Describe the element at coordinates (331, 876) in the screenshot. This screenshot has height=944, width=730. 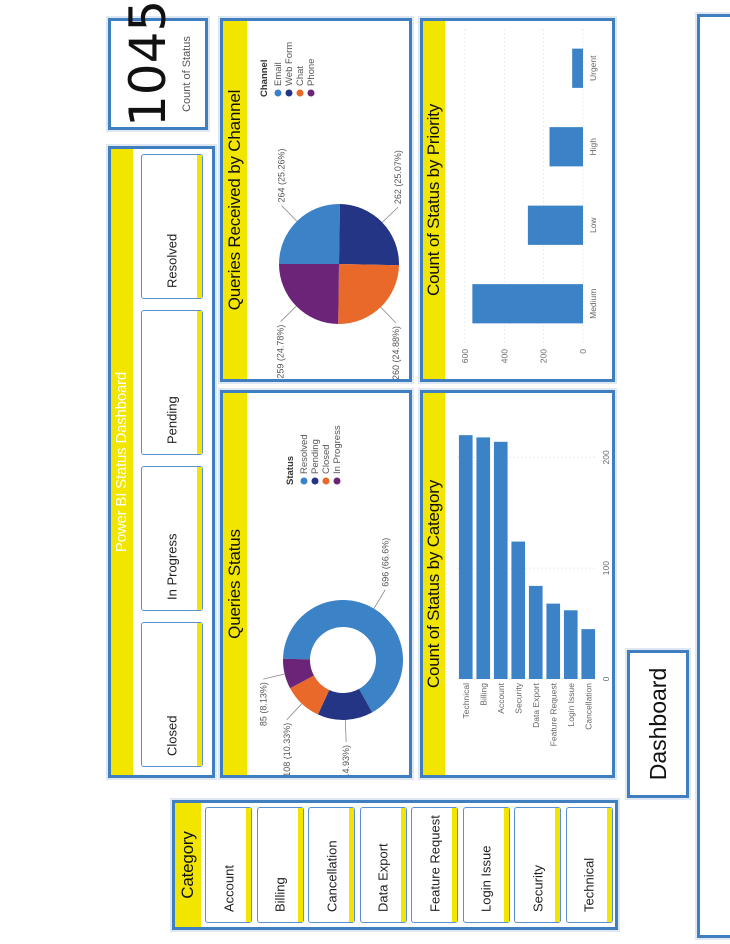
I see `category-button-label: Cancellation` at that location.